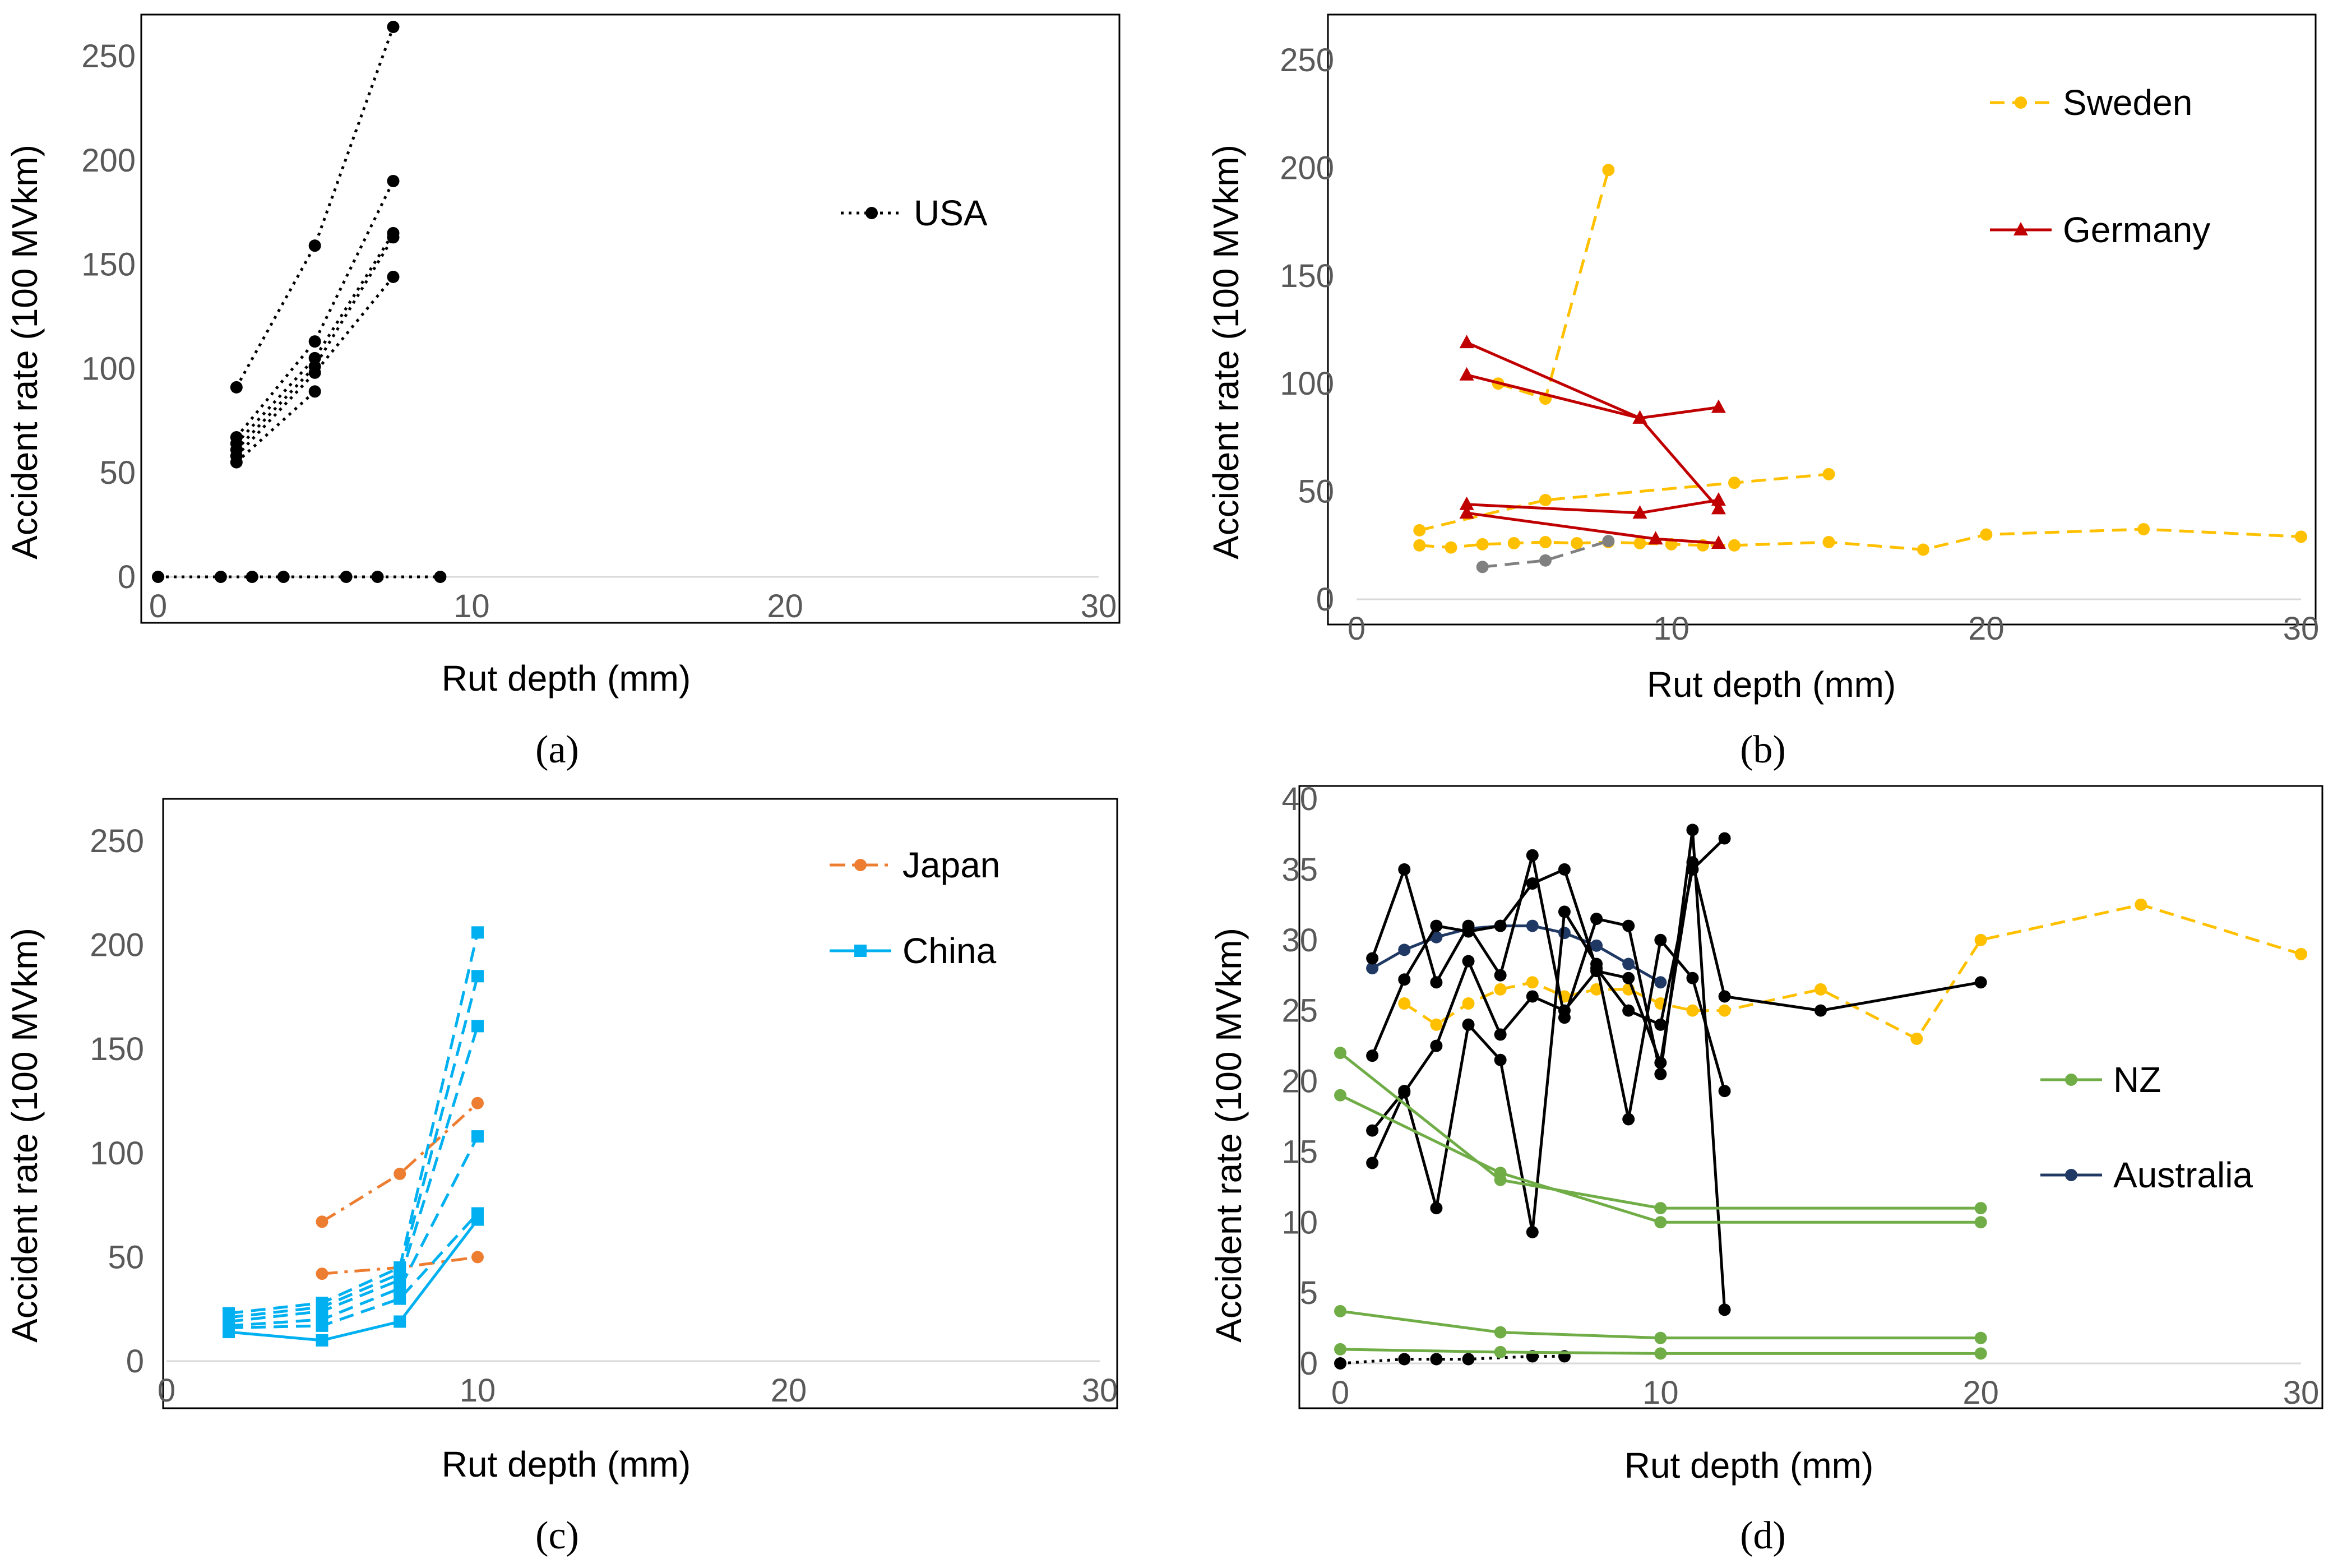 Image resolution: width=2333 pixels, height=1568 pixels. Describe the element at coordinates (566, 1464) in the screenshot. I see `panel-c-x-axis-title: Rut depth (mm)` at that location.